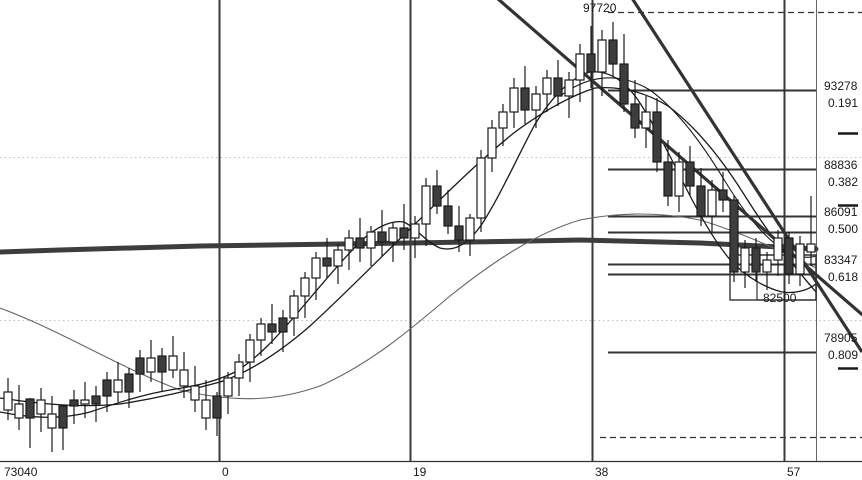  Describe the element at coordinates (843, 355) in the screenshot. I see `fib-ratio-0809: 0.809` at that location.